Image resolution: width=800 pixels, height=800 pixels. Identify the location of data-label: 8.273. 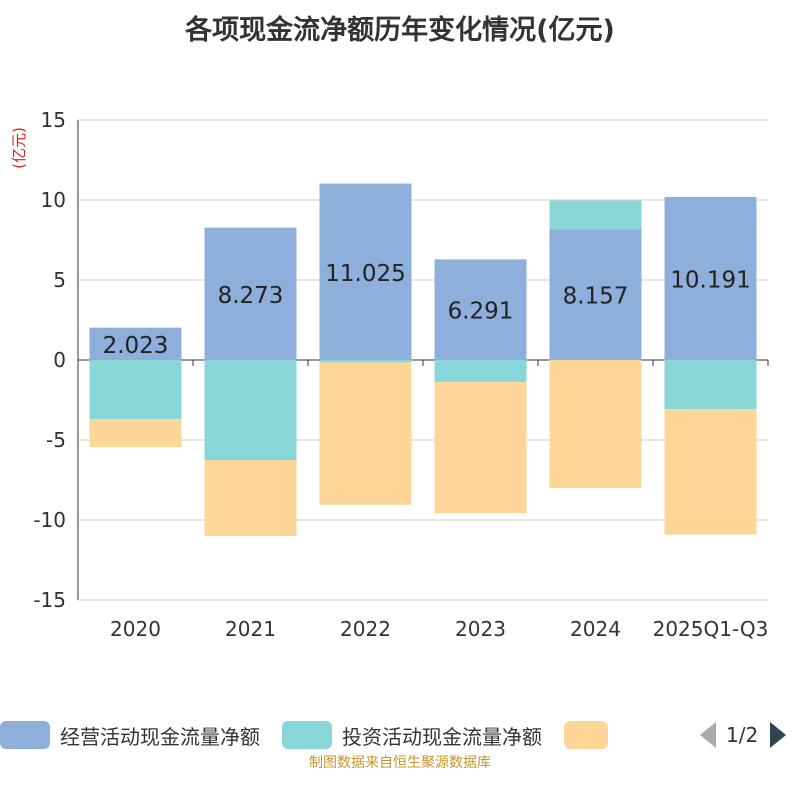
(251, 296).